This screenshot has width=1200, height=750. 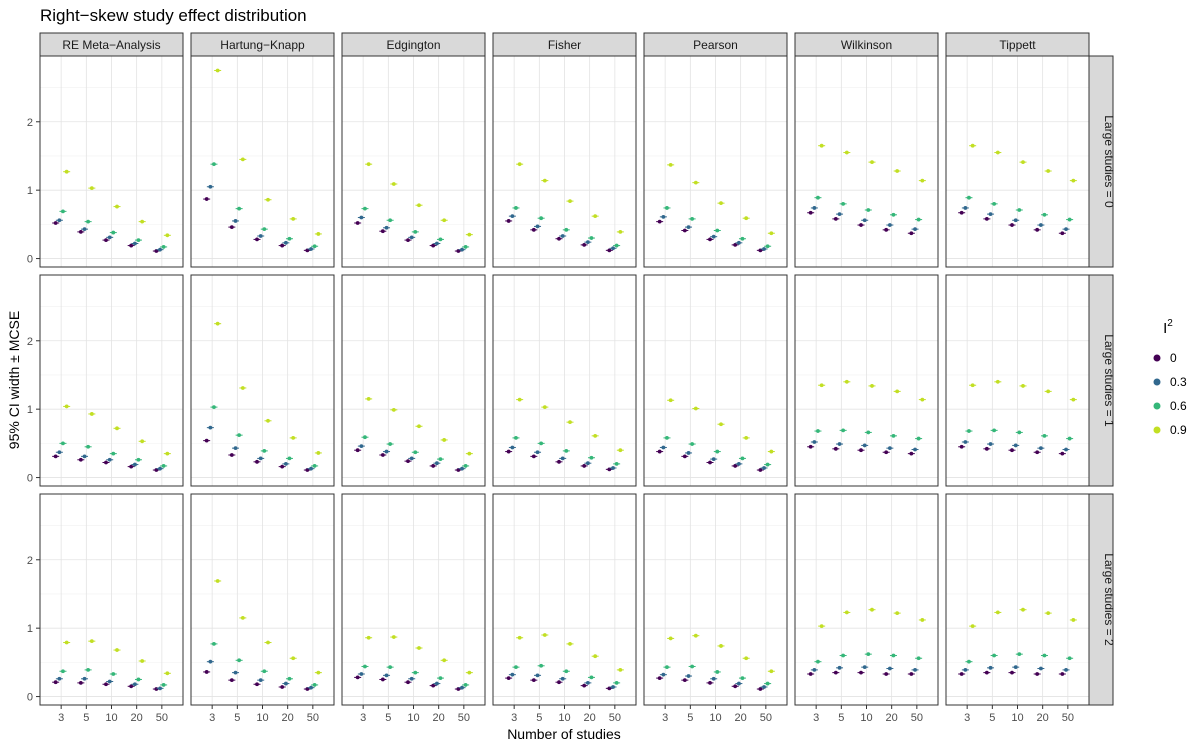 What do you see at coordinates (1109, 599) in the screenshot?
I see `facet-row-label: Large studies = 2` at bounding box center [1109, 599].